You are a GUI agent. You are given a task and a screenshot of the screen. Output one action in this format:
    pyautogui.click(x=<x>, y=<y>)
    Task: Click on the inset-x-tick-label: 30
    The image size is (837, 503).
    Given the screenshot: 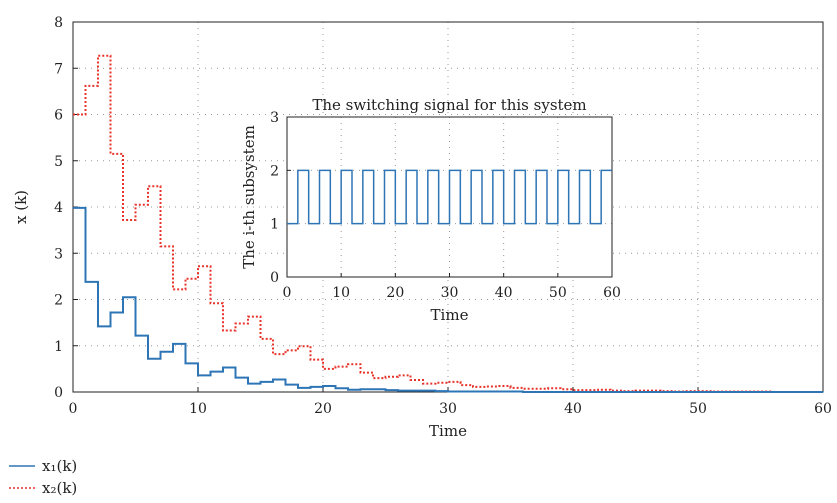 What is the action you would take?
    pyautogui.click(x=450, y=293)
    